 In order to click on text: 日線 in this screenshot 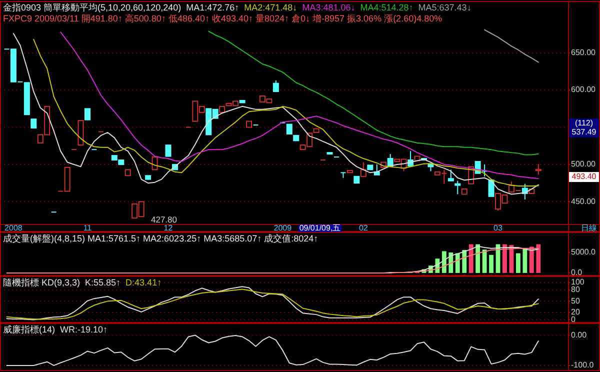, I will do `click(589, 228)`.